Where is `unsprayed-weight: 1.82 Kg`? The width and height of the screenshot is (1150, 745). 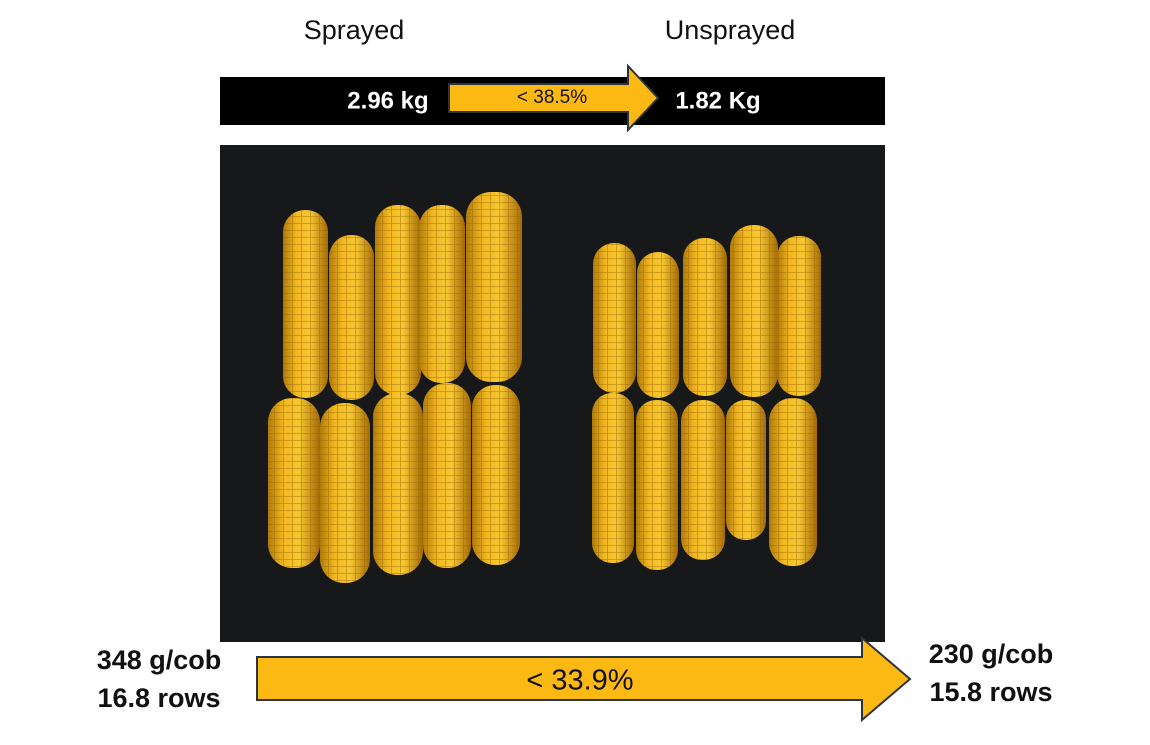 unsprayed-weight: 1.82 Kg is located at coordinates (717, 100).